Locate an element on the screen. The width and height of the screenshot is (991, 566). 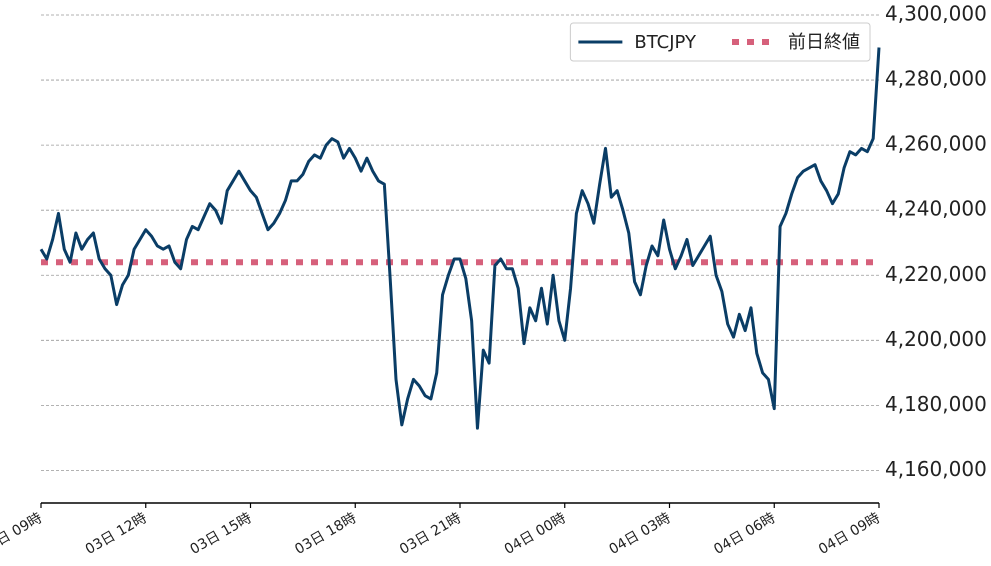
x-tick-label: 04日 06時 is located at coordinates (744, 534).